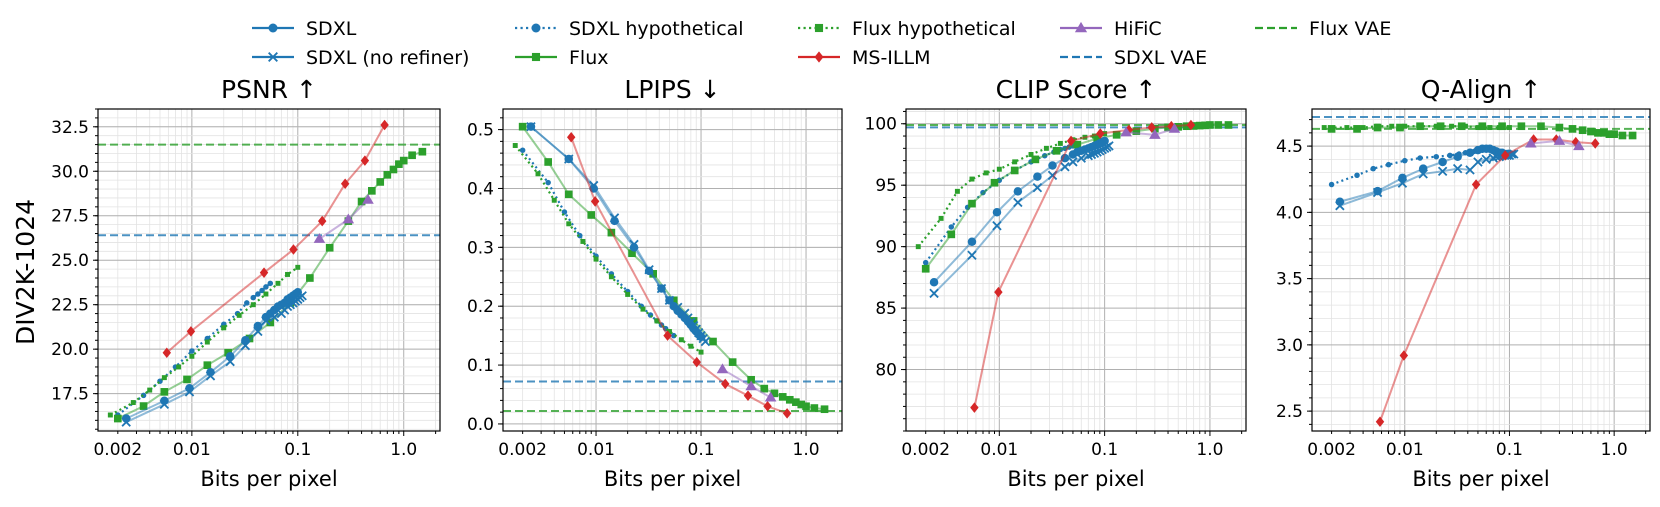 This screenshot has width=1660, height=507. I want to click on legend-marker-hific, so click(1081, 27).